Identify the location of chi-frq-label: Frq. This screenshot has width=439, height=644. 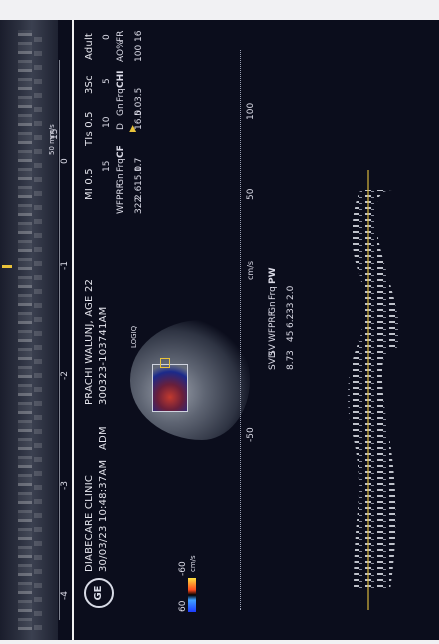
(121, 95).